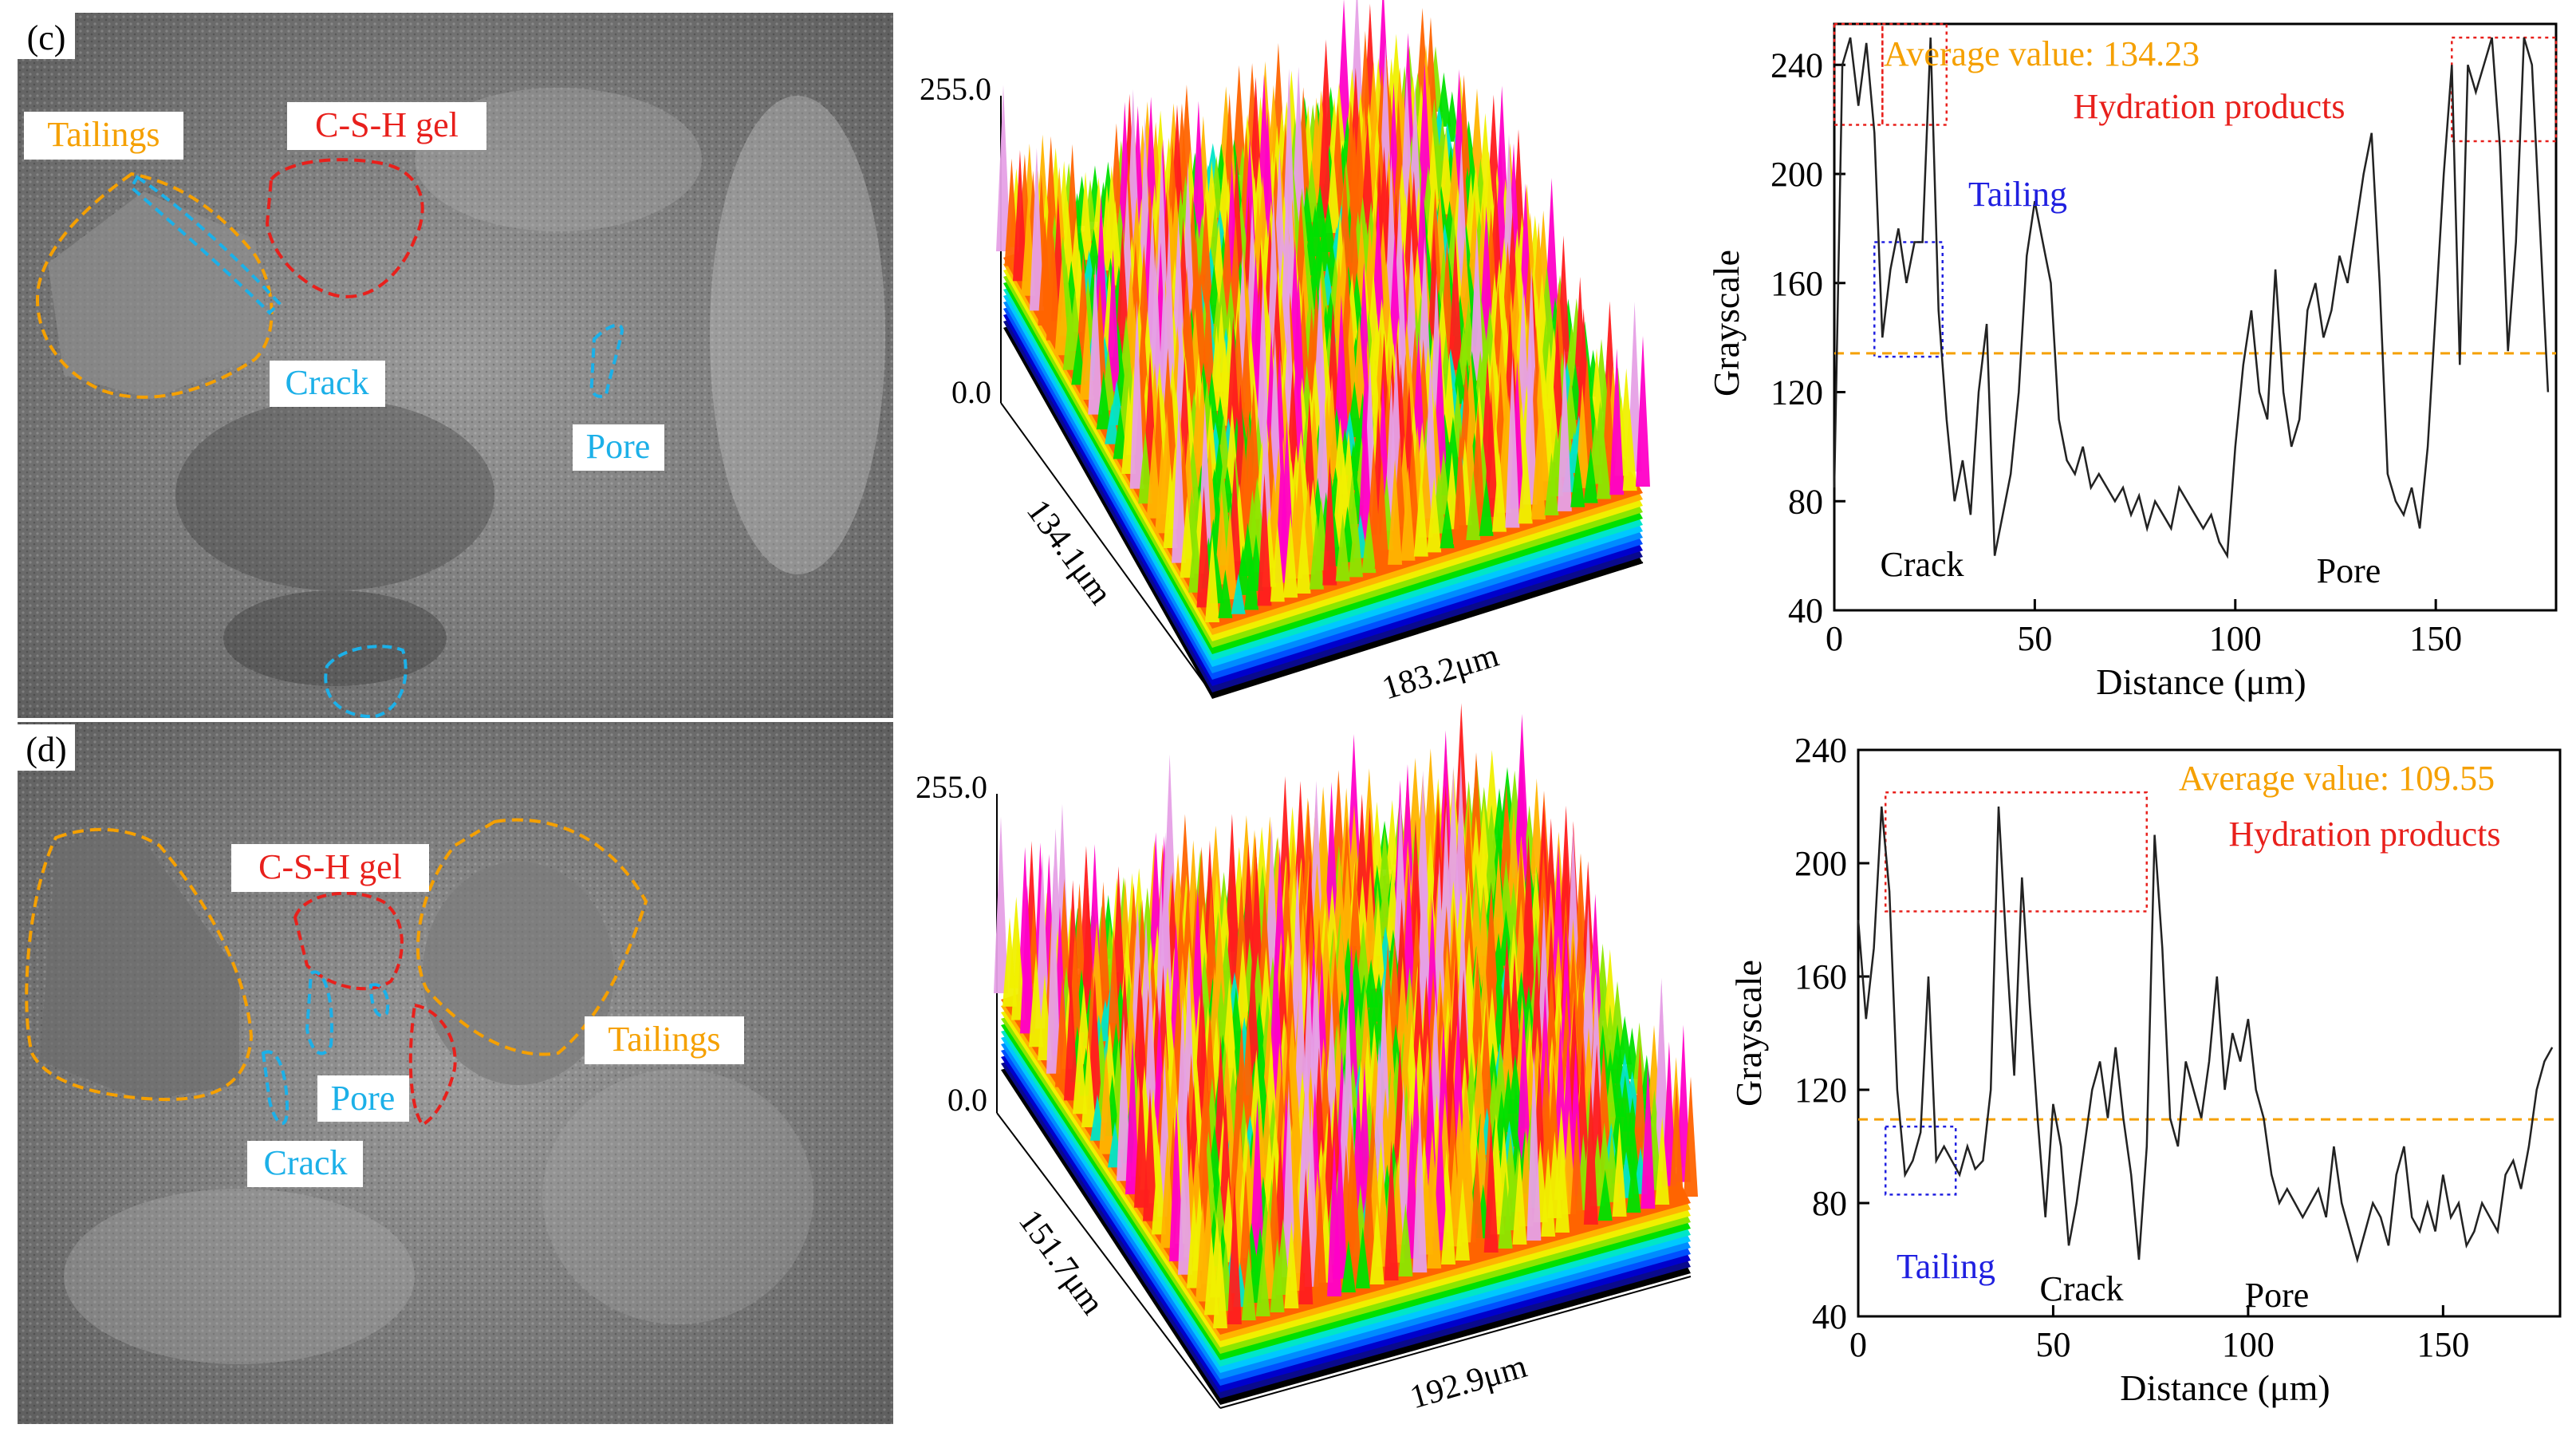  I want to click on y-tick-label: 160, so click(1820, 976).